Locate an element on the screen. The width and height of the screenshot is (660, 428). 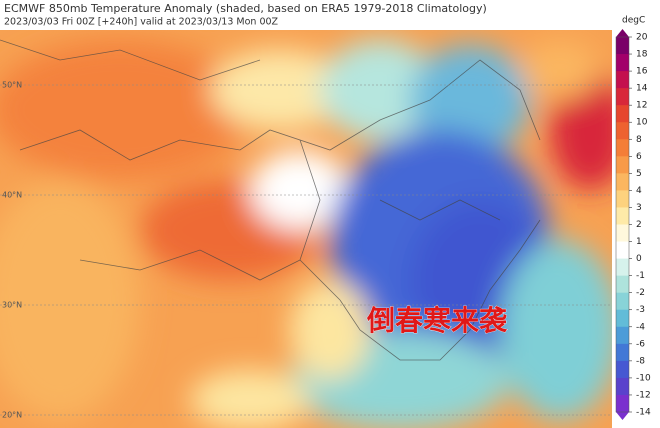
colorbar-label: 14 is located at coordinates (642, 89).